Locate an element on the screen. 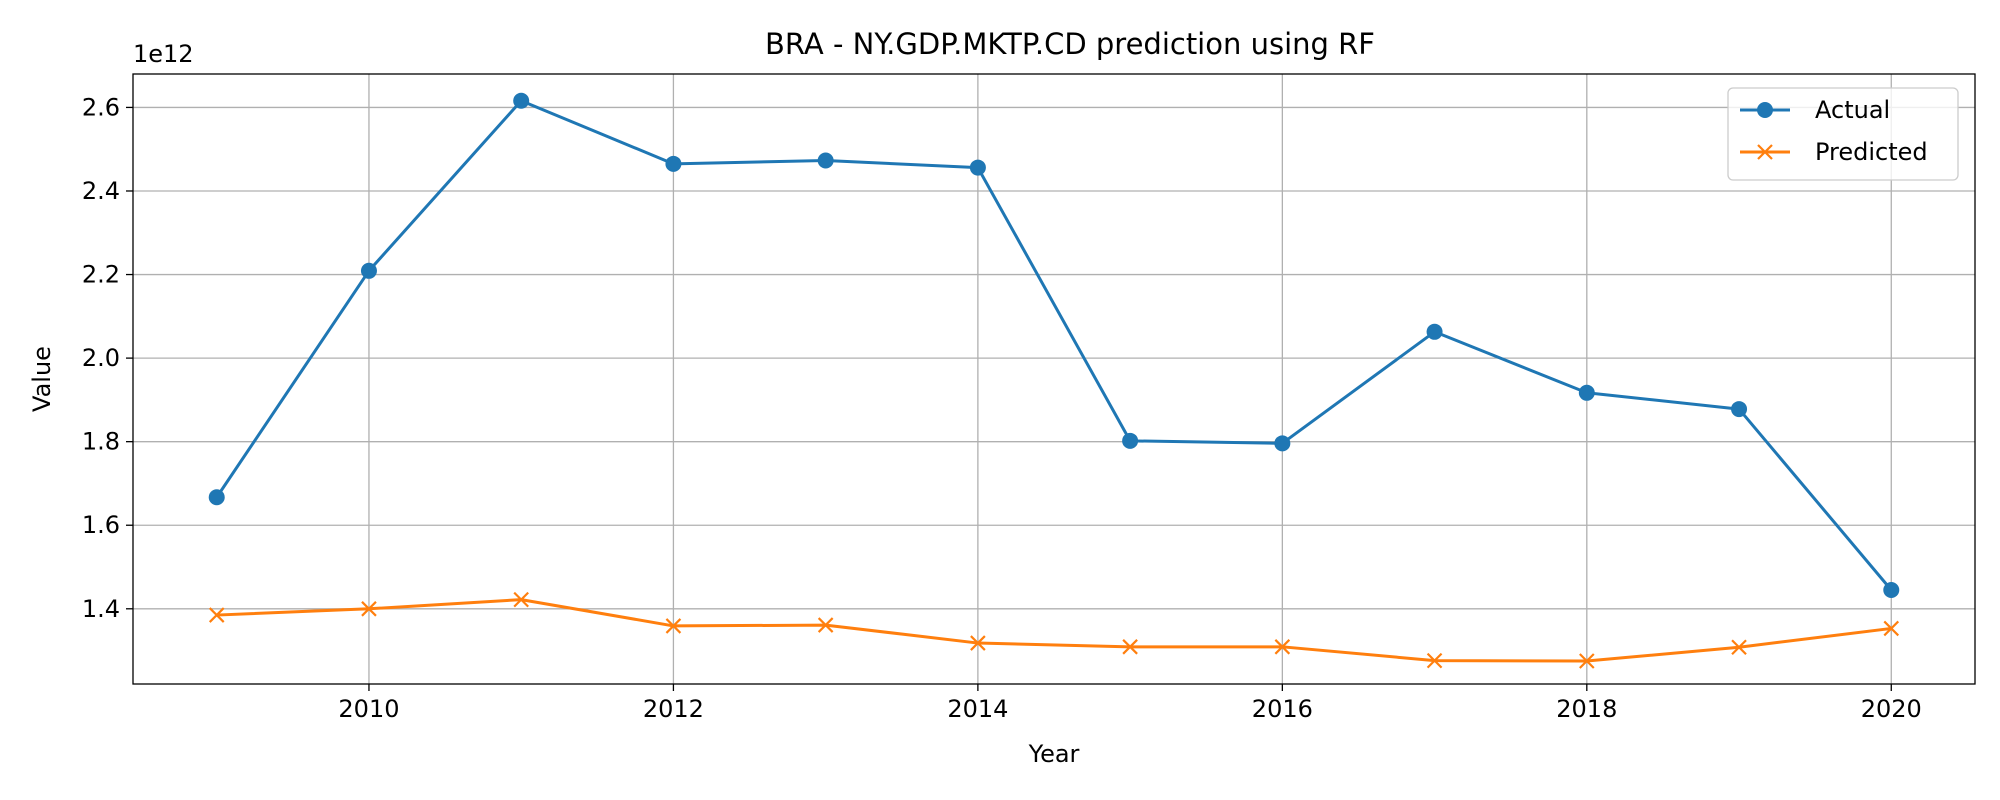 This screenshot has width=2000, height=800. x-tick-label: 2016 is located at coordinates (1282, 709).